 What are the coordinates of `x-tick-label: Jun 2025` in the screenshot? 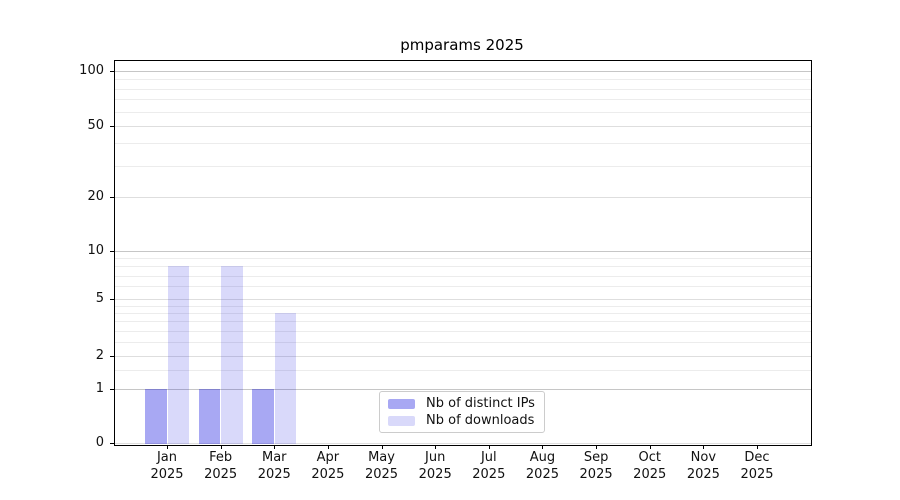 It's located at (435, 466).